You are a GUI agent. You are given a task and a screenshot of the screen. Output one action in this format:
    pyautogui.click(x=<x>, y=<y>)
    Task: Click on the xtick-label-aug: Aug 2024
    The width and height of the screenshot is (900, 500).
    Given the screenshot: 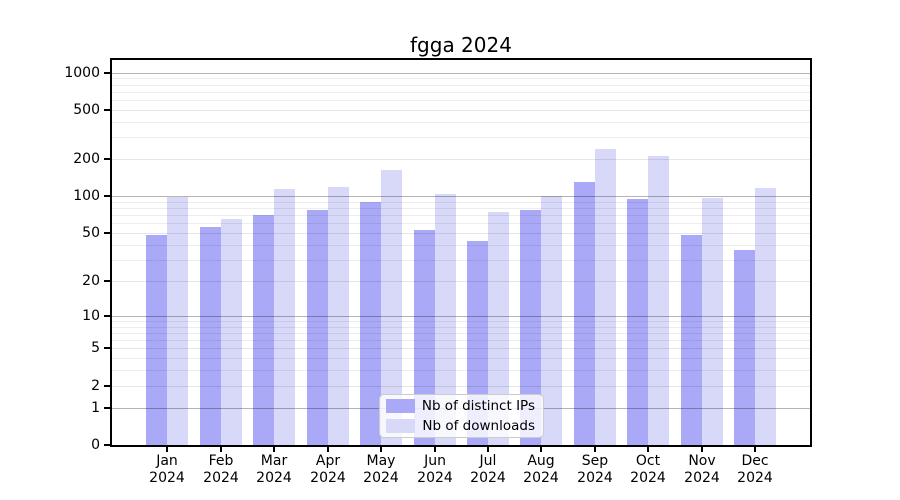 What is the action you would take?
    pyautogui.click(x=541, y=469)
    